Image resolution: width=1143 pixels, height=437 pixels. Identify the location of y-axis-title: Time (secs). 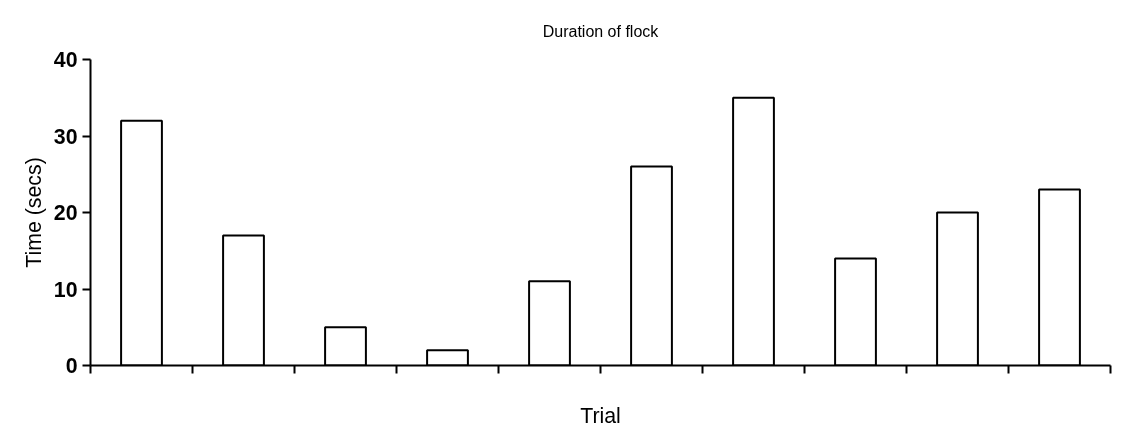
(33, 212).